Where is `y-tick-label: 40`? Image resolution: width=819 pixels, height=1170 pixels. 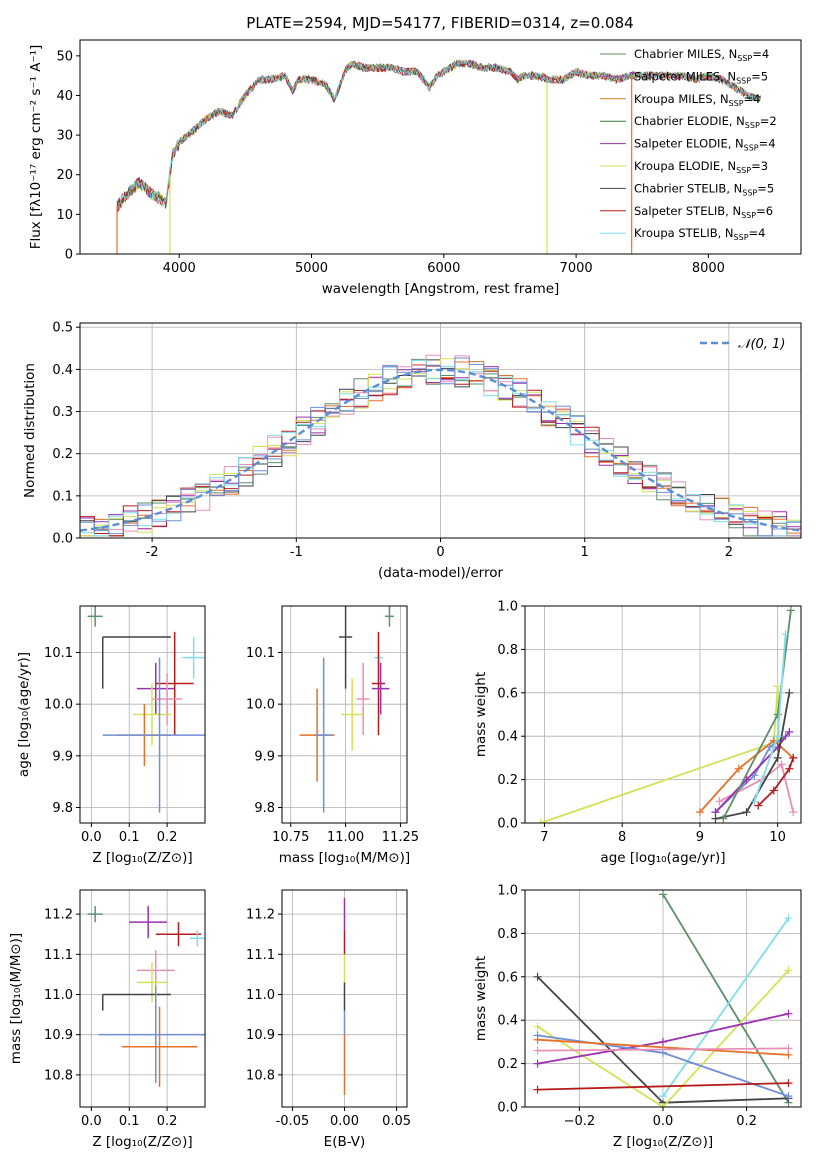 y-tick-label: 40 is located at coordinates (64, 96).